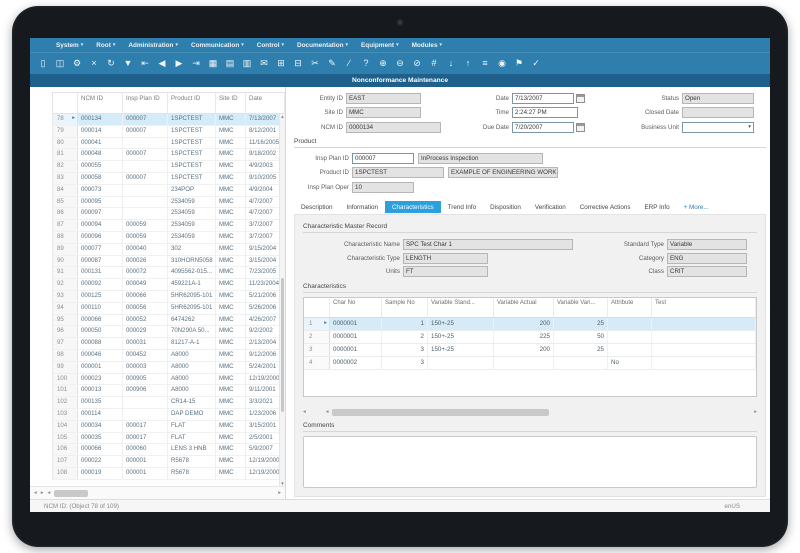 The width and height of the screenshot is (800, 553). Describe the element at coordinates (383, 158) in the screenshot. I see `insp-plan-id-field: 000007` at that location.